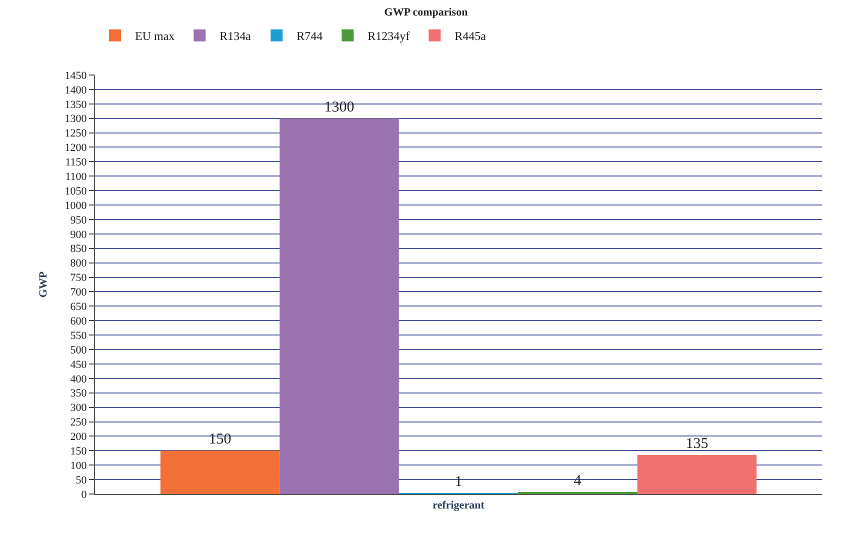  Describe the element at coordinates (426, 12) in the screenshot. I see `chart-title: GWP comparison` at that location.